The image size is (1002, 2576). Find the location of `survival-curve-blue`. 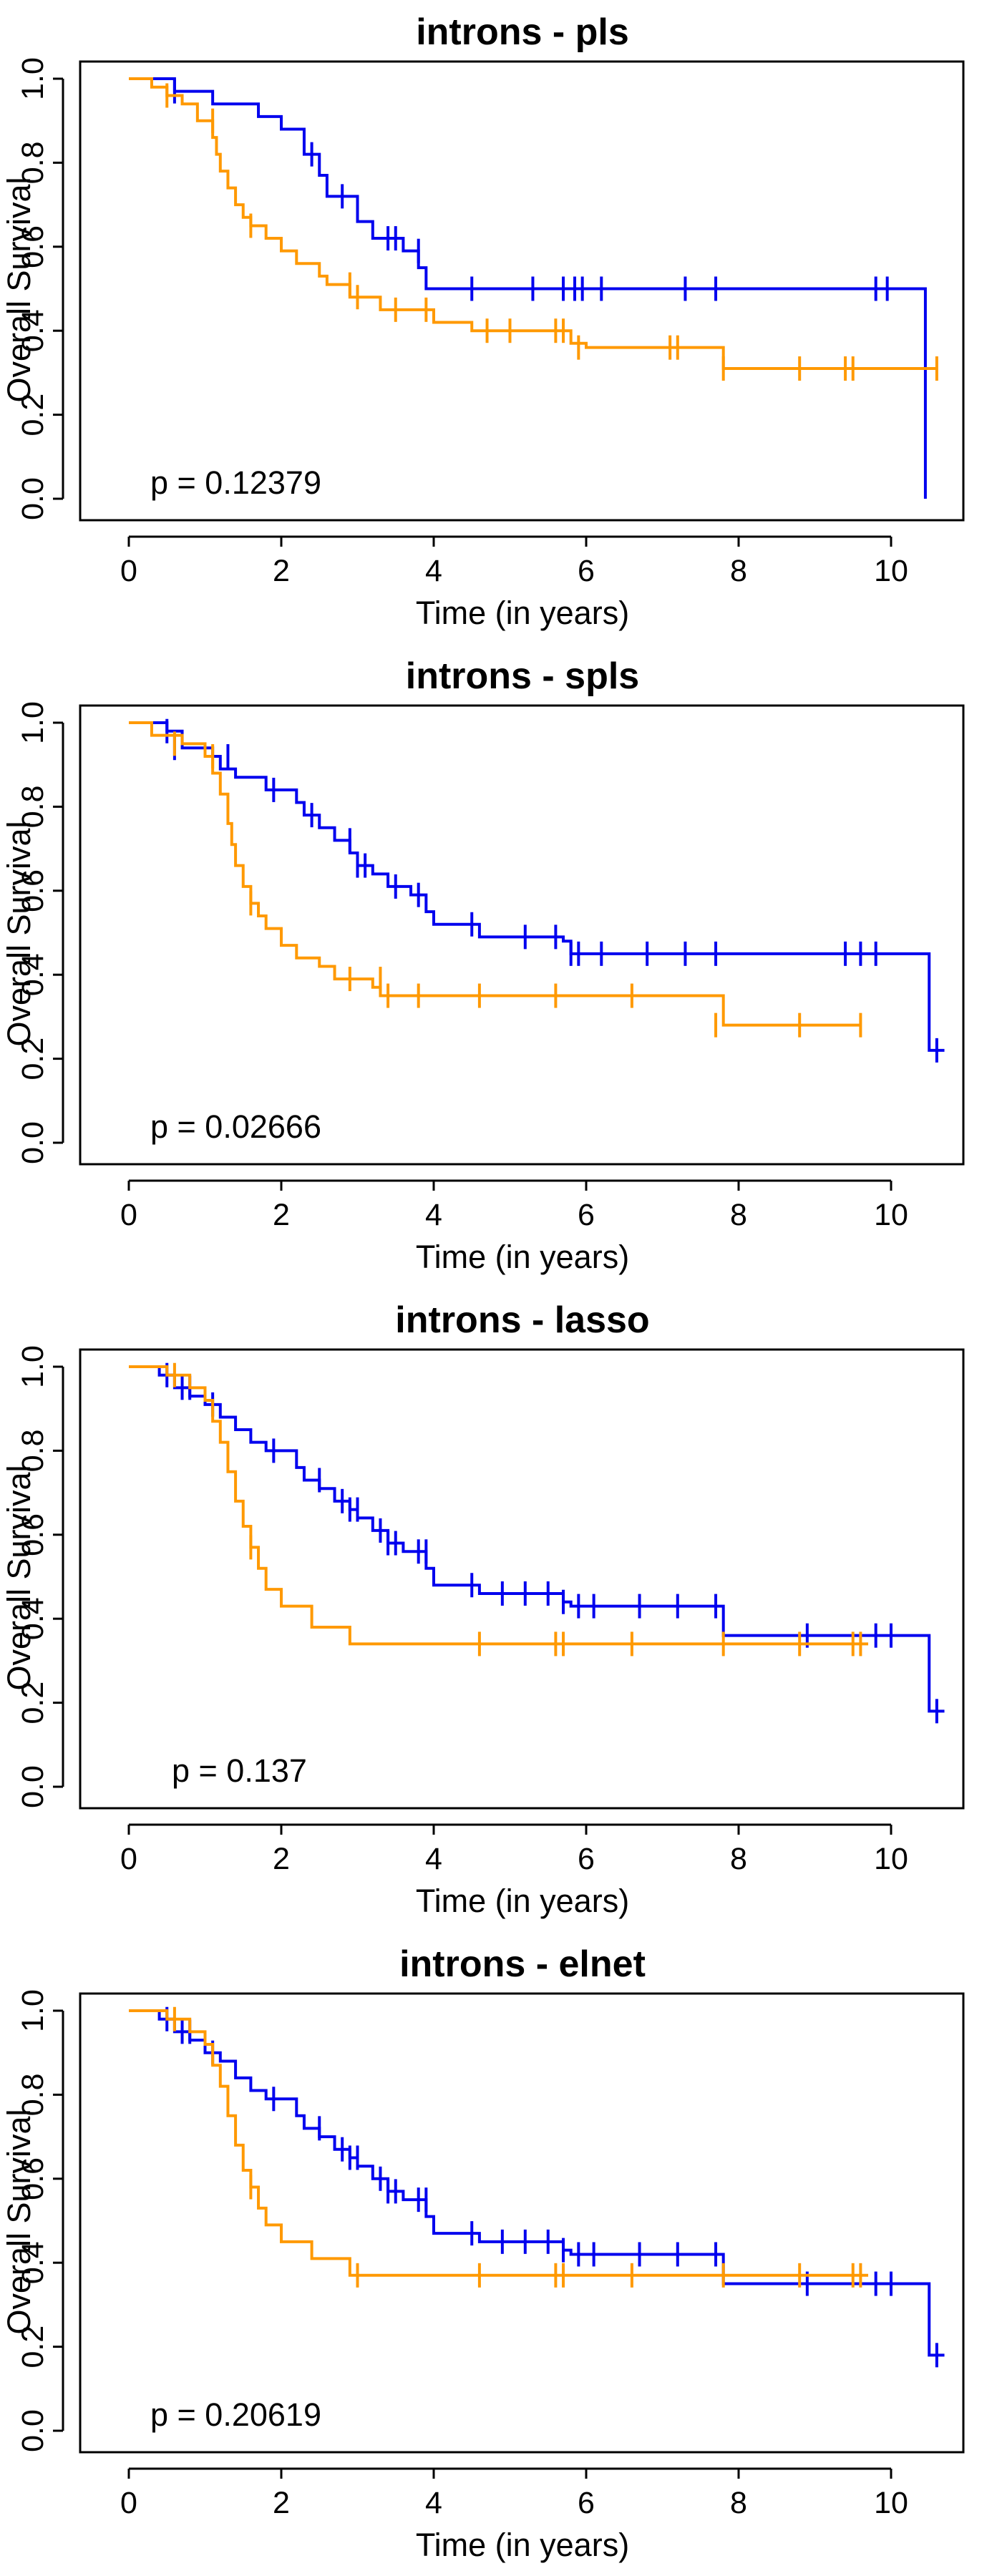

survival-curve-blue is located at coordinates (528, 288).